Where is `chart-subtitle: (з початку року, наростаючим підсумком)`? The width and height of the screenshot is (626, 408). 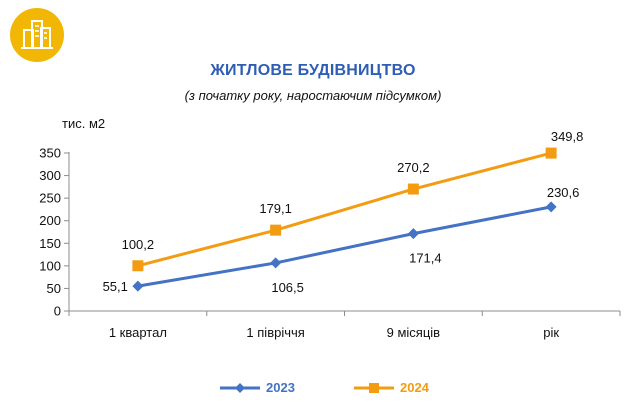 chart-subtitle: (з початку року, наростаючим підсумком) is located at coordinates (313, 95).